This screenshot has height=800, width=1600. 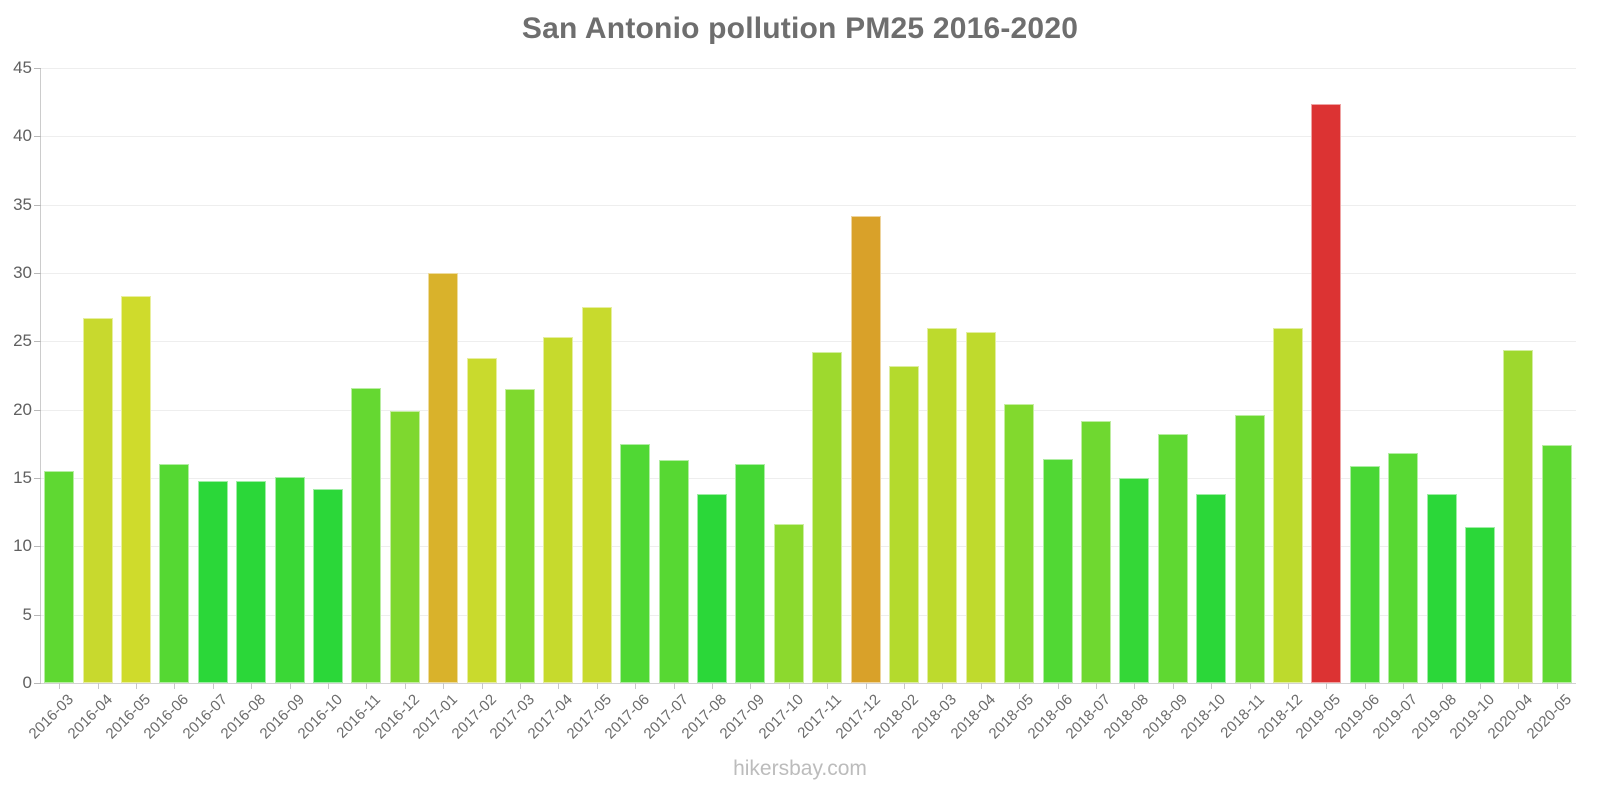 What do you see at coordinates (22, 477) in the screenshot?
I see `y-axis-tick-label: 15` at bounding box center [22, 477].